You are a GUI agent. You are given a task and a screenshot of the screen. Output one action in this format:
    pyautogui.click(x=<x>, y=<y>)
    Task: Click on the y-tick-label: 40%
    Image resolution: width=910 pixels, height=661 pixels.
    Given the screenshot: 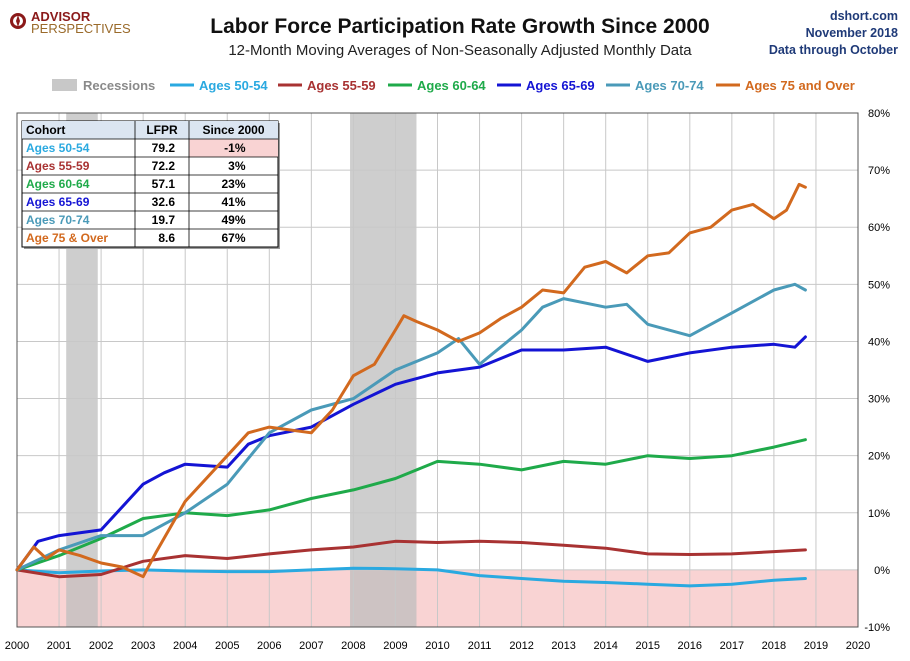 What is the action you would take?
    pyautogui.click(x=879, y=342)
    